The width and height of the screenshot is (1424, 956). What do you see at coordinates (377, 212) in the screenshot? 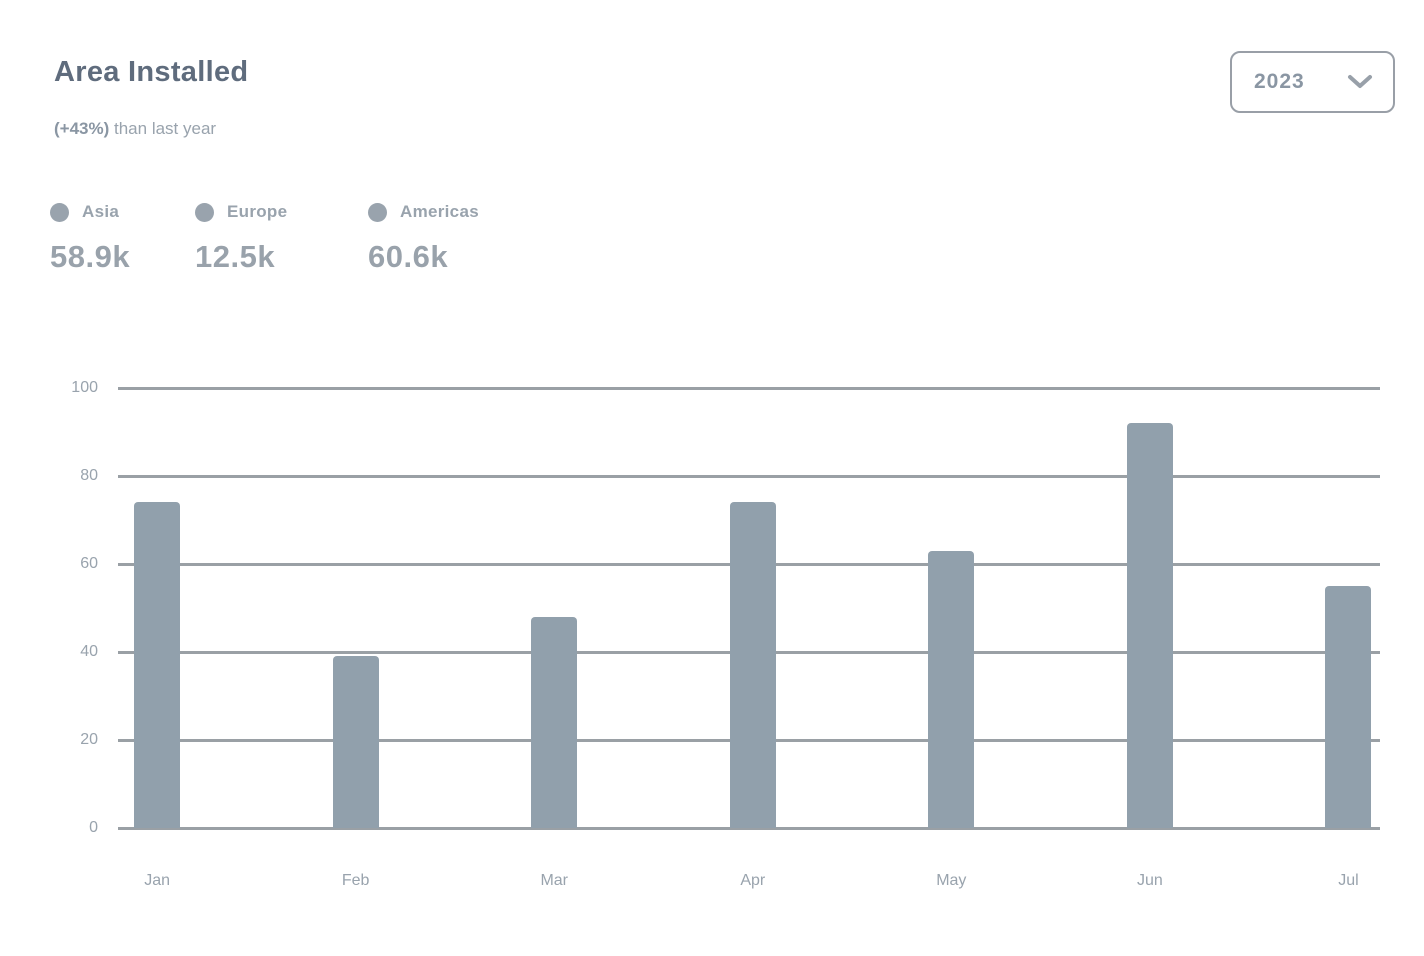
I see `americas-dot-icon` at bounding box center [377, 212].